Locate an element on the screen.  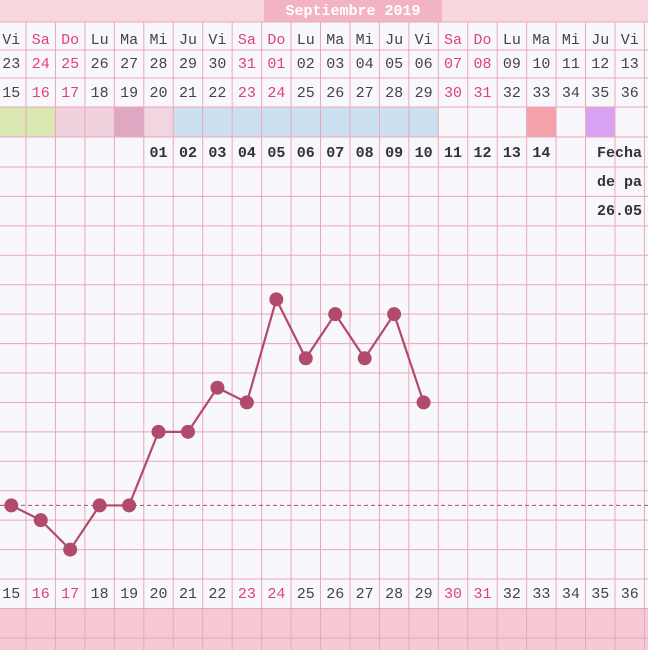
phase-day-label: 05 is located at coordinates (276, 153).